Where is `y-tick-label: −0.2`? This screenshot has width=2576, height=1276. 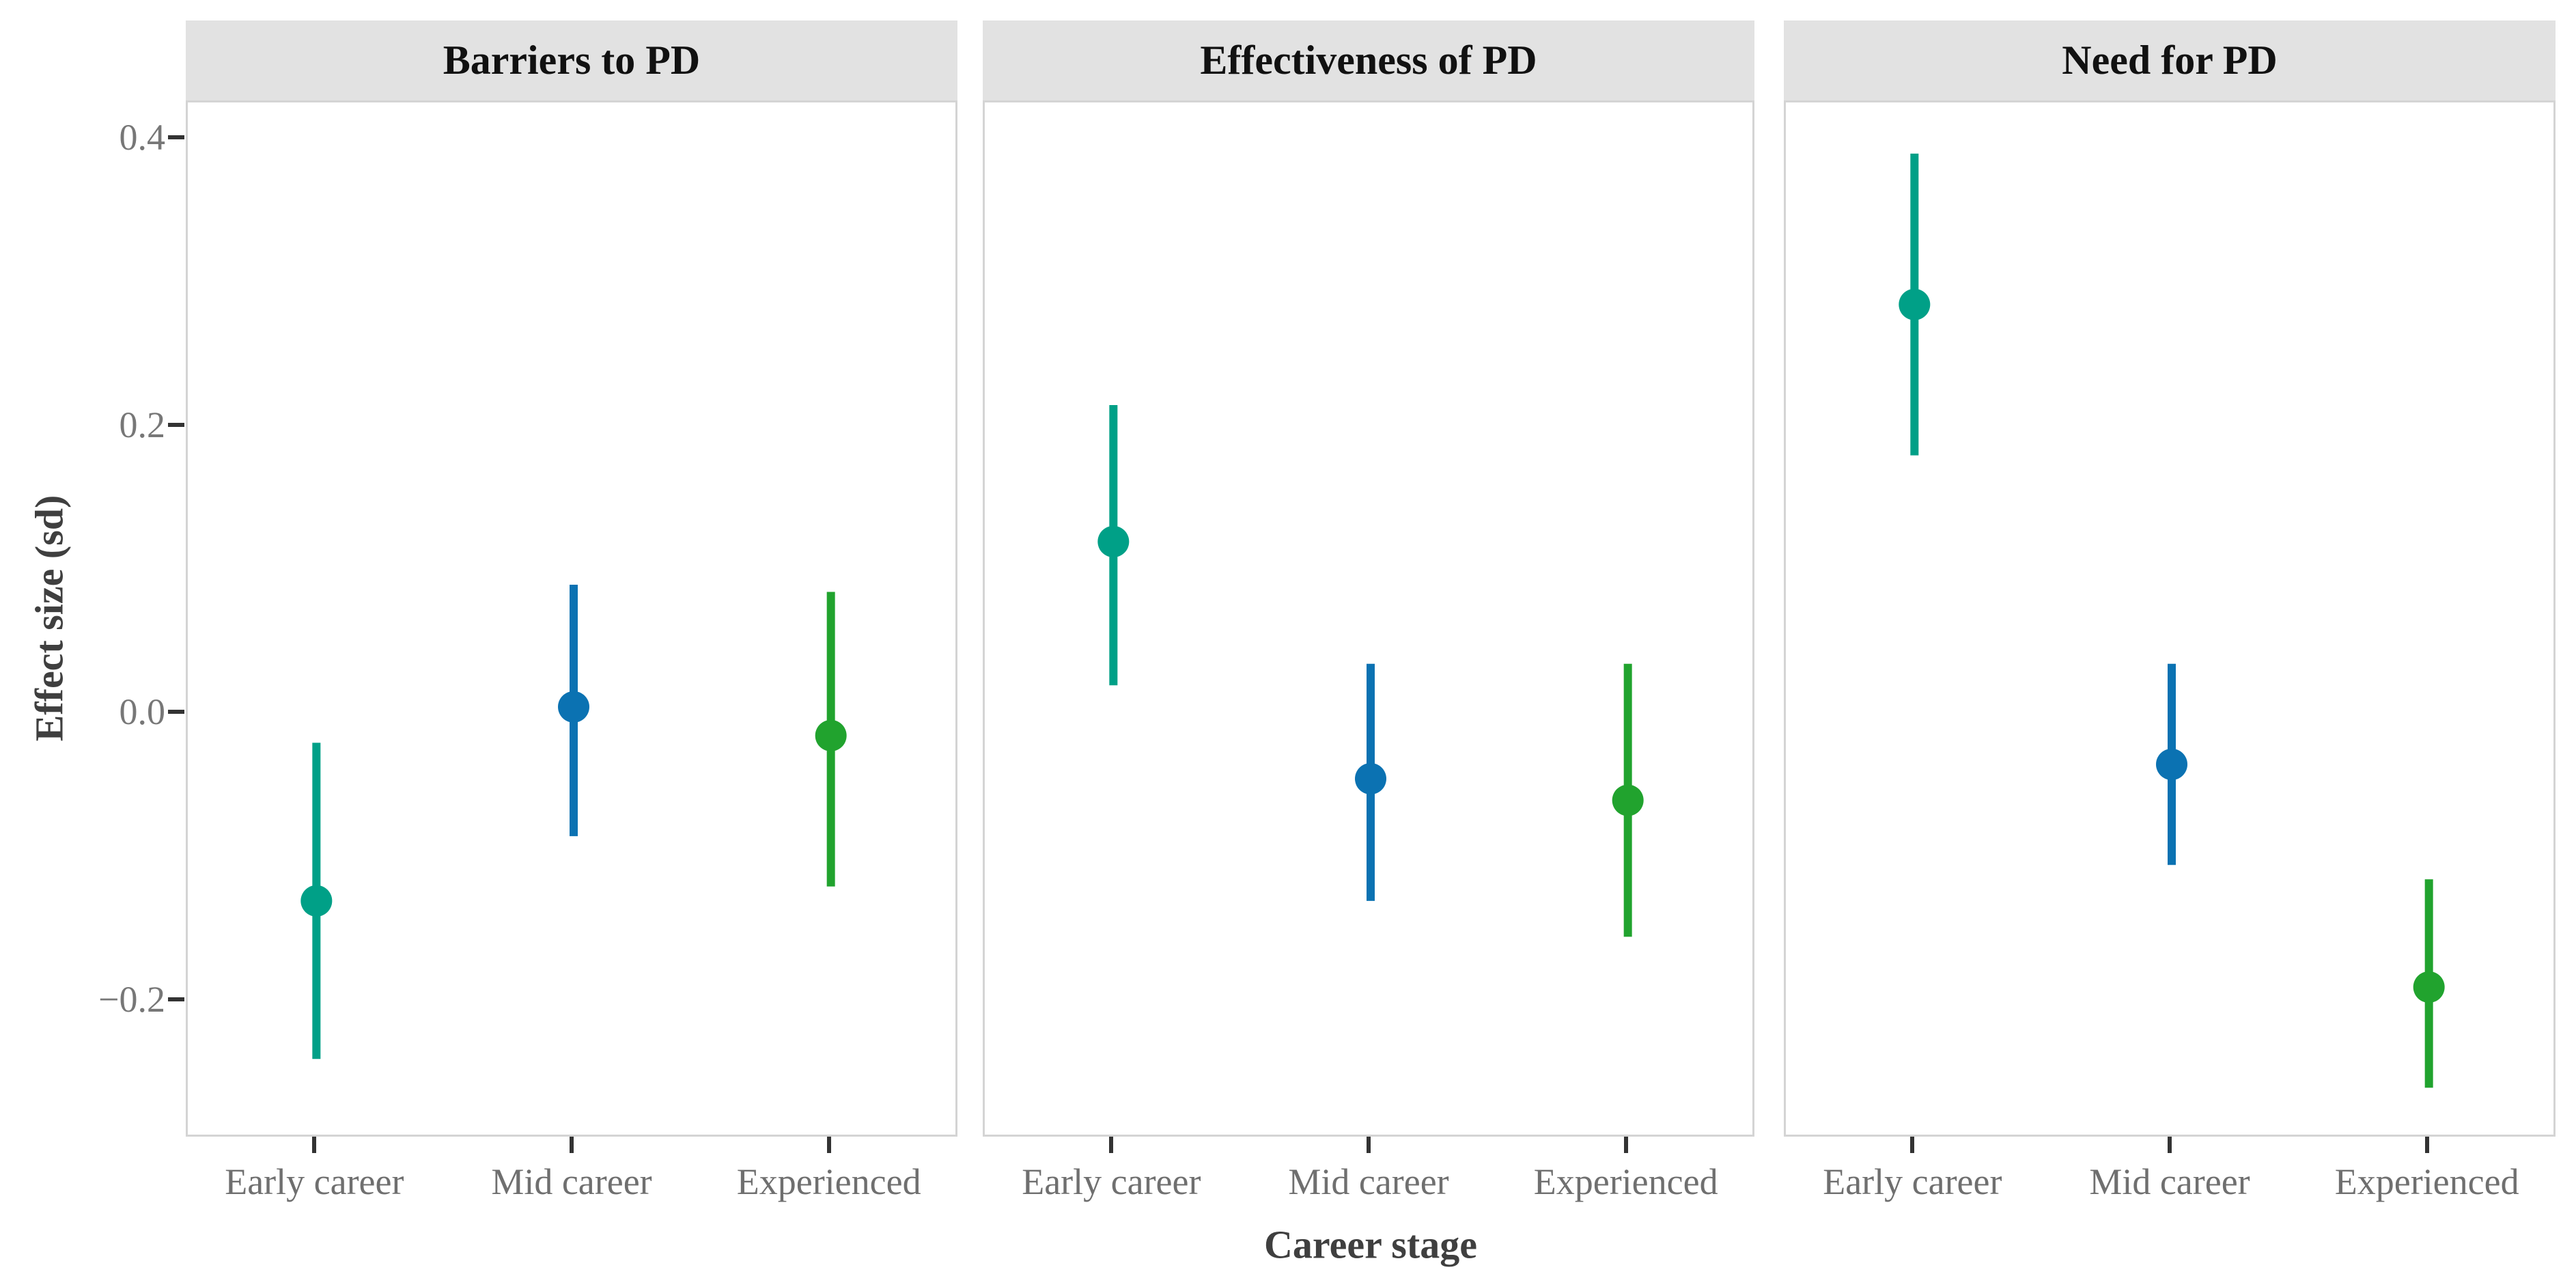
y-tick-label: −0.2 is located at coordinates (131, 1000).